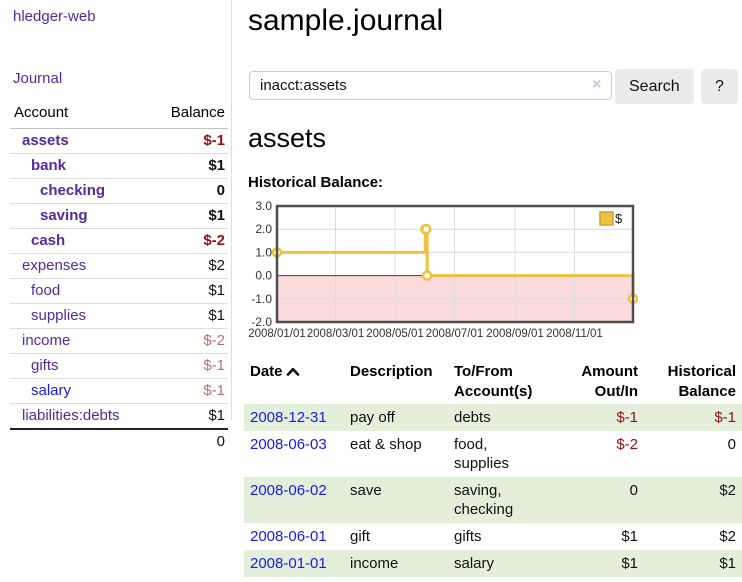  What do you see at coordinates (482, 454) in the screenshot?
I see `transaction-accounts: food, supplies` at bounding box center [482, 454].